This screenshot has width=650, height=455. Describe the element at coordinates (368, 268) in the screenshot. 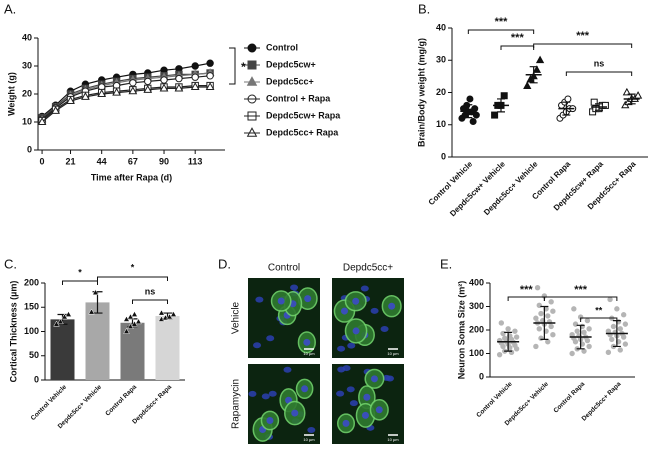

I see `column-label: Depdc5cc+` at that location.